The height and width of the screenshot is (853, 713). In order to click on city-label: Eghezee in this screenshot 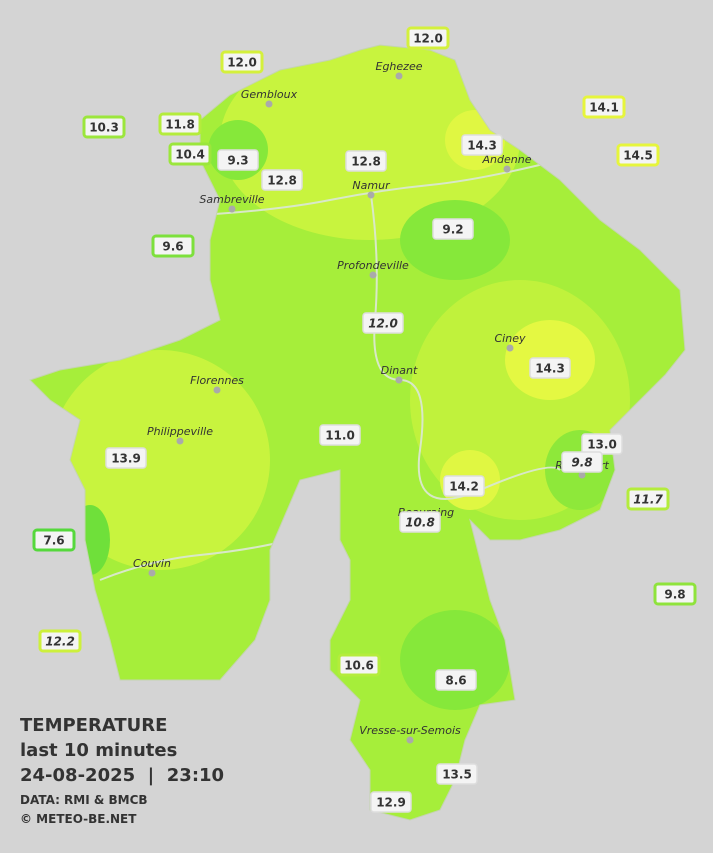, I will do `click(399, 66)`.